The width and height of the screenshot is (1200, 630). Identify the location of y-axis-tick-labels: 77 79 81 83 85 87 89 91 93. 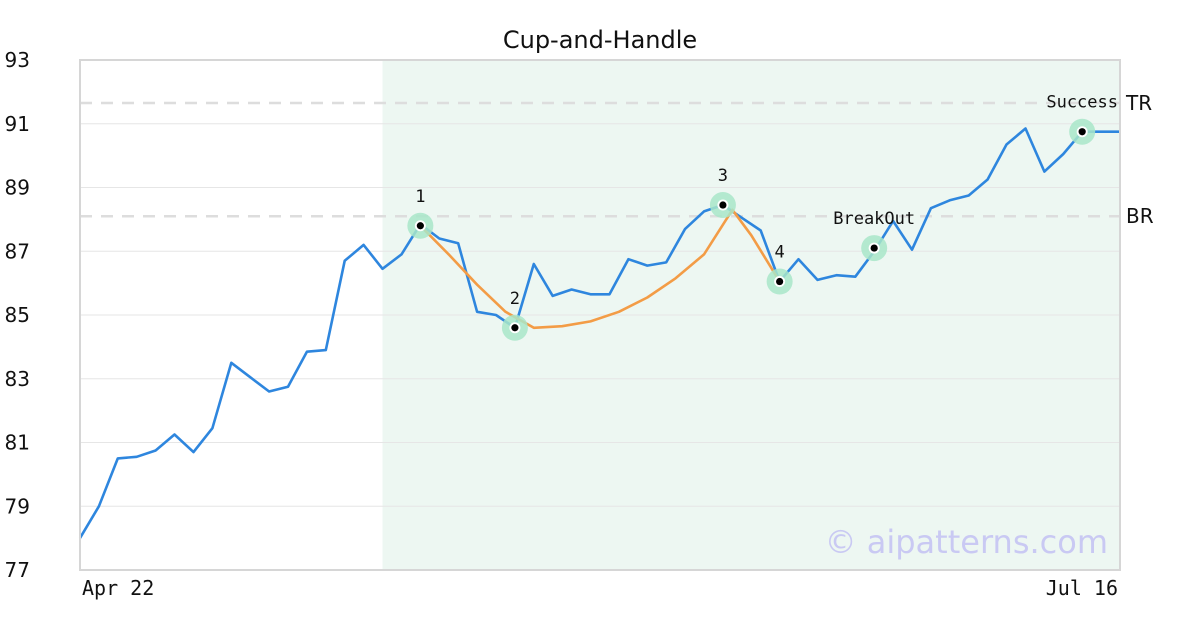
(17, 315).